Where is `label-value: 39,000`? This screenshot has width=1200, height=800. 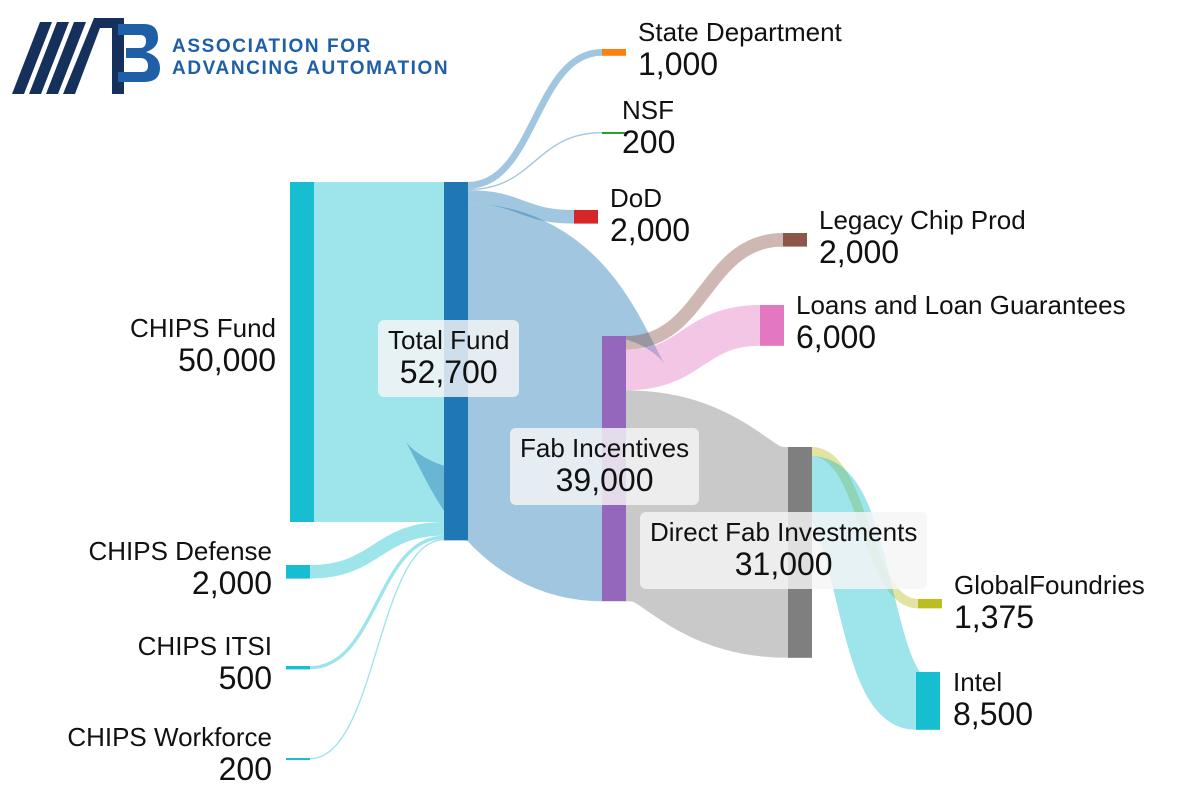
label-value: 39,000 is located at coordinates (604, 480).